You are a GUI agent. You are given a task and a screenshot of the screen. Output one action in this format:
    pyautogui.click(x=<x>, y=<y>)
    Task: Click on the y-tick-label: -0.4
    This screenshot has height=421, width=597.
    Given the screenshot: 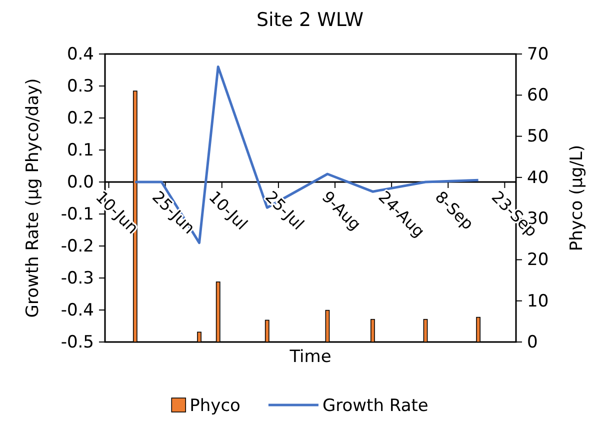 What is the action you would take?
    pyautogui.click(x=77, y=310)
    